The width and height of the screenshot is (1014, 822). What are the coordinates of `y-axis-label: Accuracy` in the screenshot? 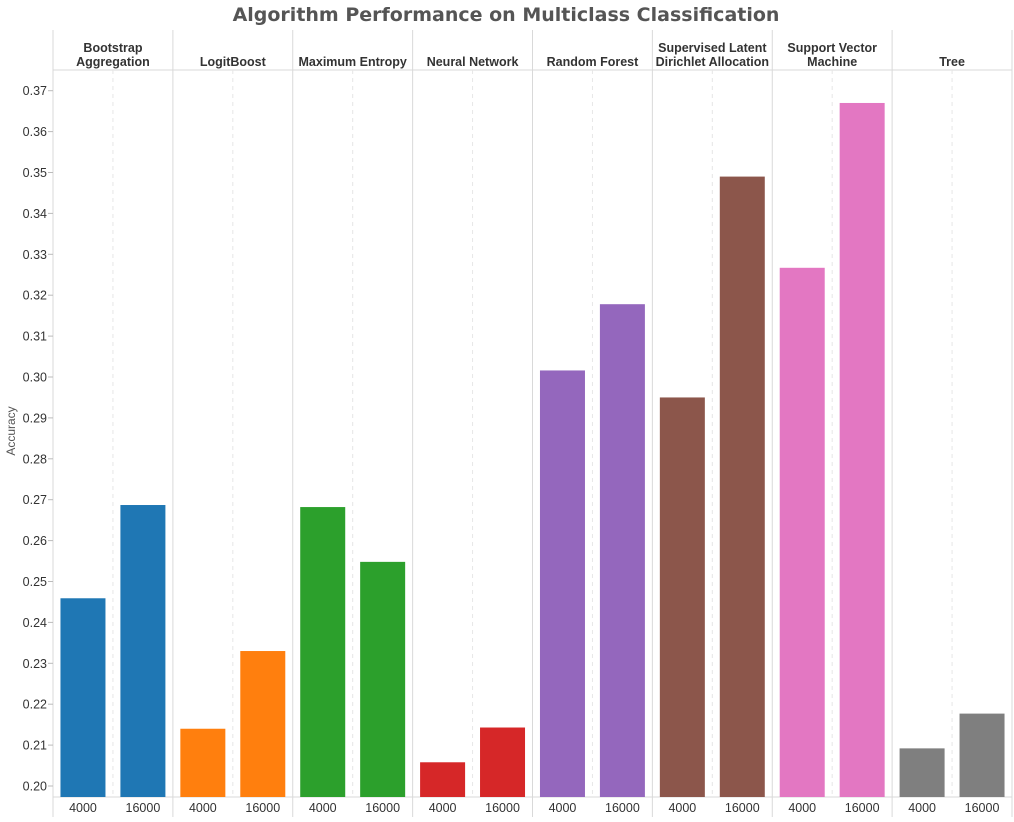 It's located at (11, 430).